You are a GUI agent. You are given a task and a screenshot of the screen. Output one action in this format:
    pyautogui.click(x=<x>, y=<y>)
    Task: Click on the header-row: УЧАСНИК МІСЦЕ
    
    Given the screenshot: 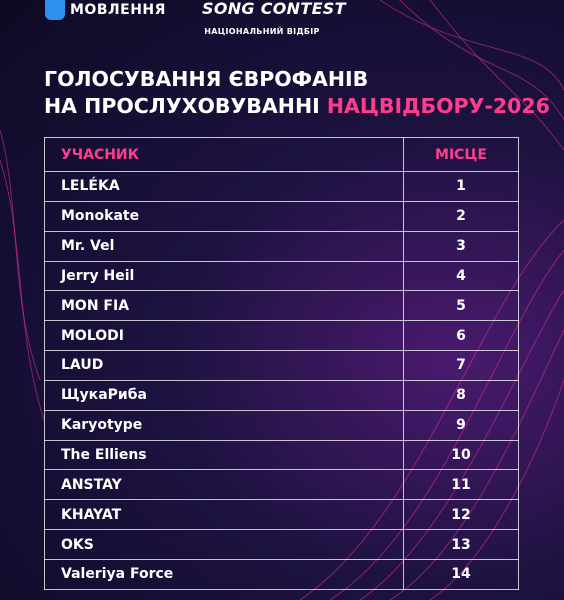 What is the action you would take?
    pyautogui.click(x=281, y=154)
    